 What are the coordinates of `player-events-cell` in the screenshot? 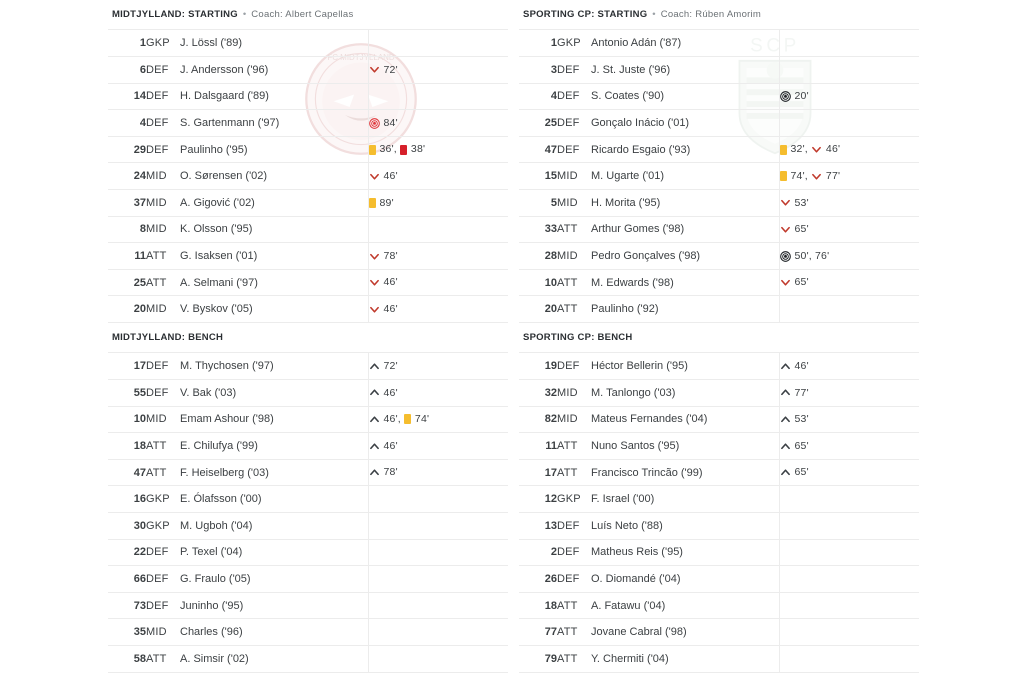 It's located at (437, 97).